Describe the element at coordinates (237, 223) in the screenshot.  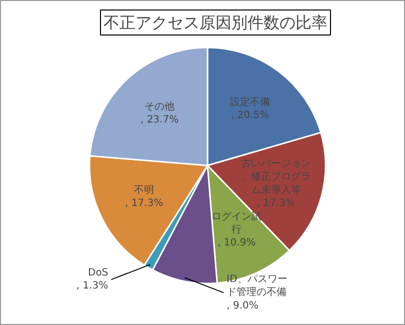
I see `slice-label: ログイン試行` at that location.